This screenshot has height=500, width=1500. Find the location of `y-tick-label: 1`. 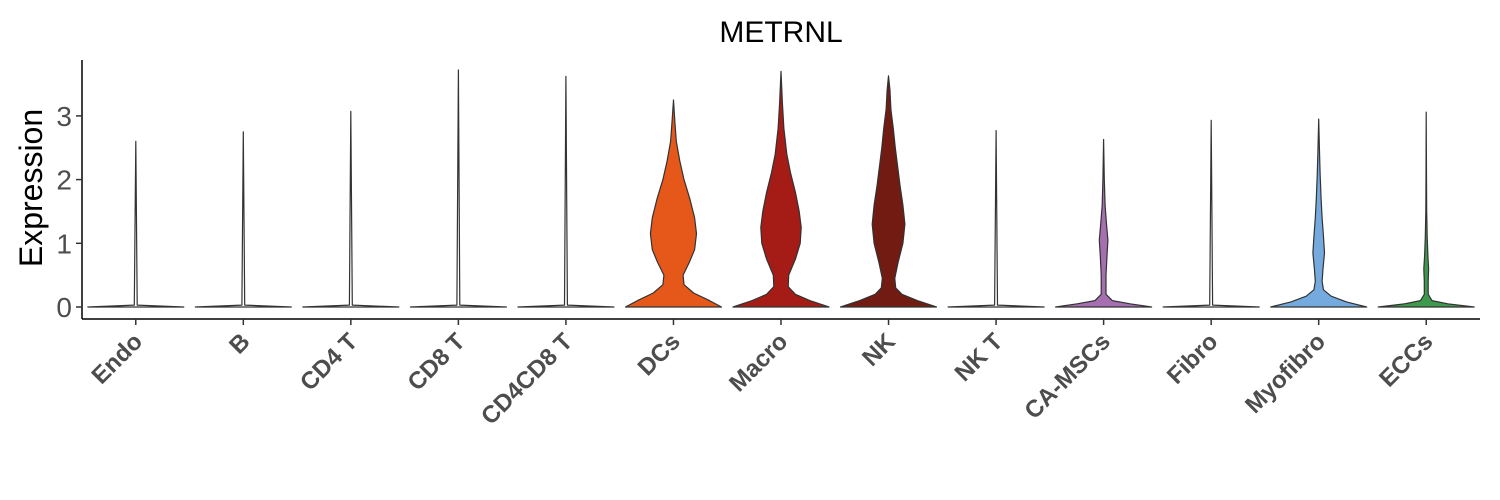

y-tick-label: 1 is located at coordinates (64, 243).